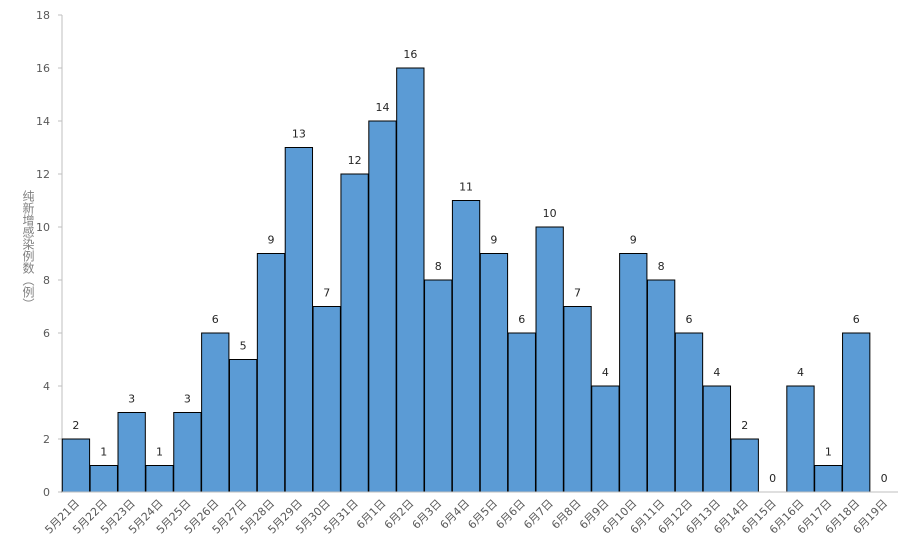 This screenshot has height=550, width=912. What do you see at coordinates (46, 492) in the screenshot?
I see `y-tick-label: 0` at bounding box center [46, 492].